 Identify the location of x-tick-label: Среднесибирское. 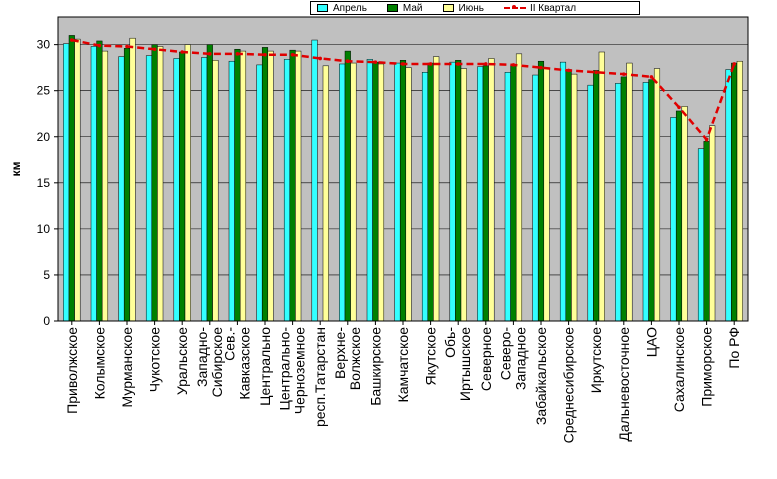
(569, 385).